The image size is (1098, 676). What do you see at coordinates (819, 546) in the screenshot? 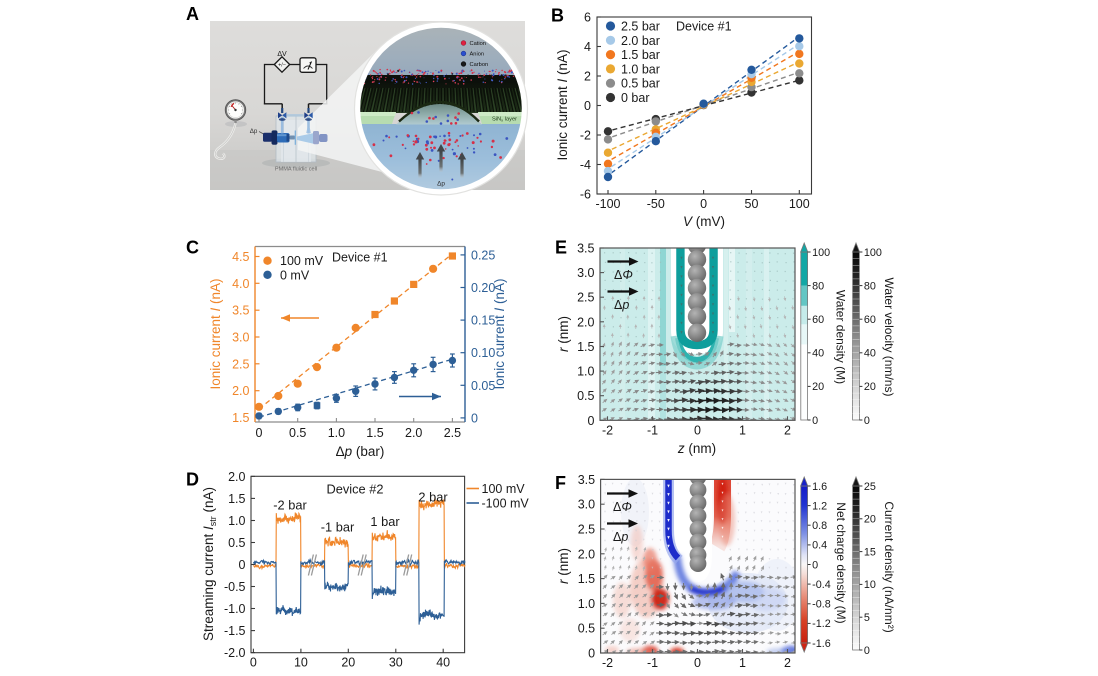
I see `svg-text: 0.4` at bounding box center [819, 546].